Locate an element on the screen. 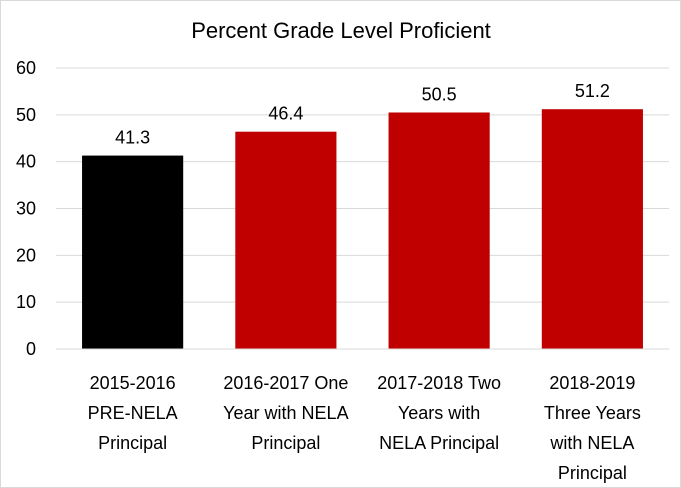 This screenshot has width=681, height=488. data-label: 46.4 is located at coordinates (285, 114).